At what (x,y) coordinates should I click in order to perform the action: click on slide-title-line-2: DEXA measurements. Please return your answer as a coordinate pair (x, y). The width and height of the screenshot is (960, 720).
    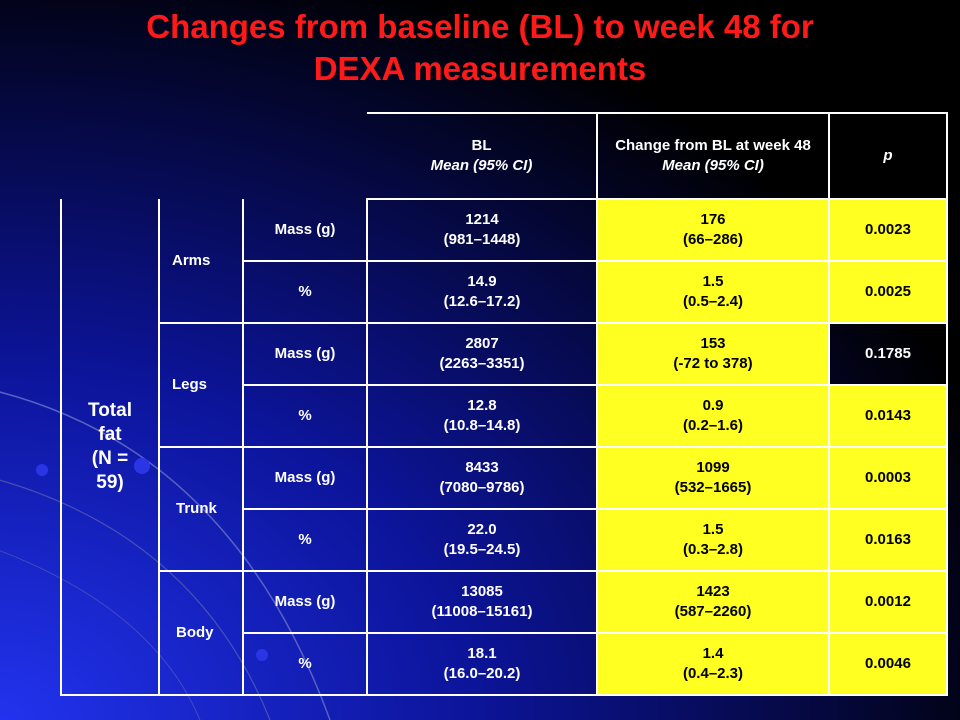
    Looking at the image, I should click on (480, 68).